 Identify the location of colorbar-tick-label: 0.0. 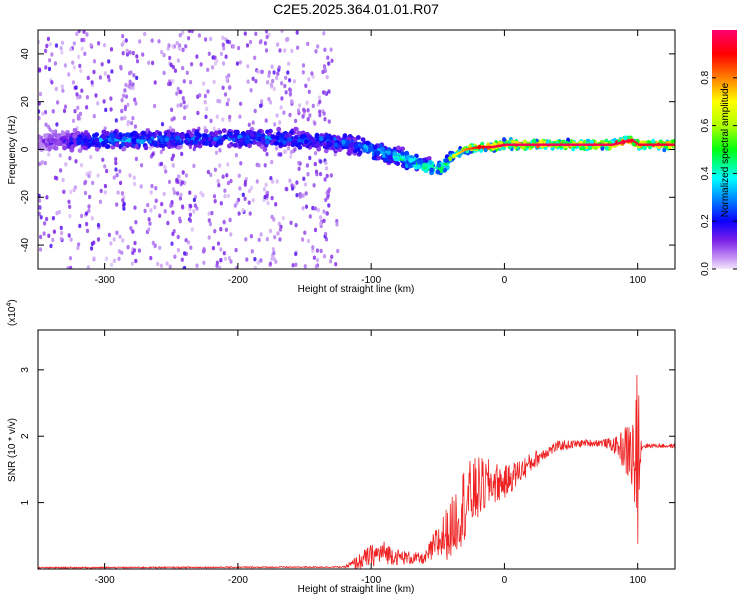
(705, 269).